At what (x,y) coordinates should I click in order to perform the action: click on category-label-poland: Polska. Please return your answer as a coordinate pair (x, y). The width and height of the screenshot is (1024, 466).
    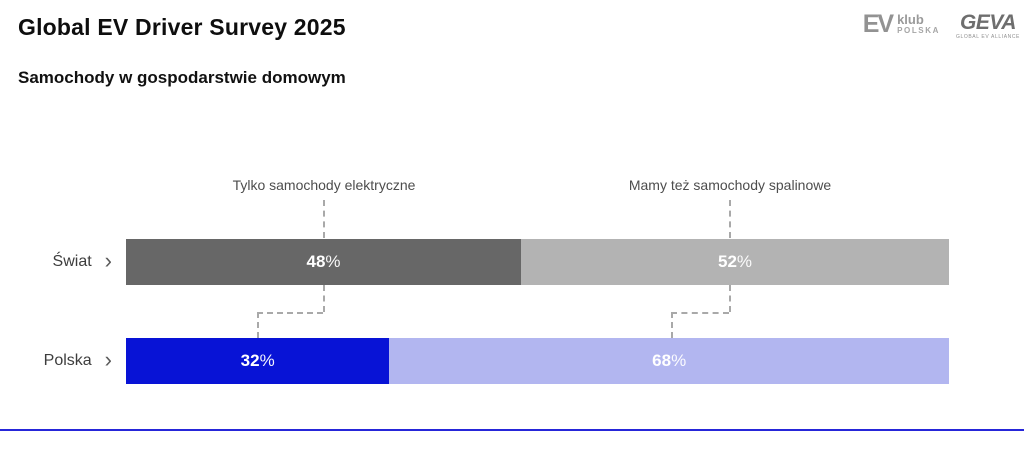
    Looking at the image, I should click on (67, 360).